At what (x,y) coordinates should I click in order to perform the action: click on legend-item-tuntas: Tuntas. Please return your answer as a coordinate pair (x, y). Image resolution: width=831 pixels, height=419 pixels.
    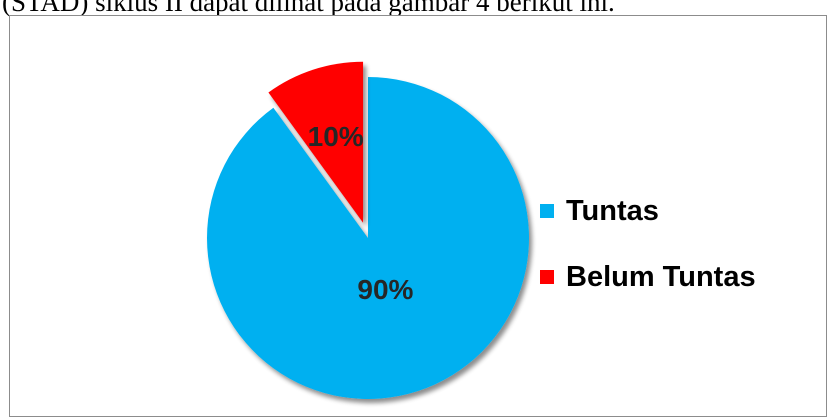
    Looking at the image, I should click on (648, 211).